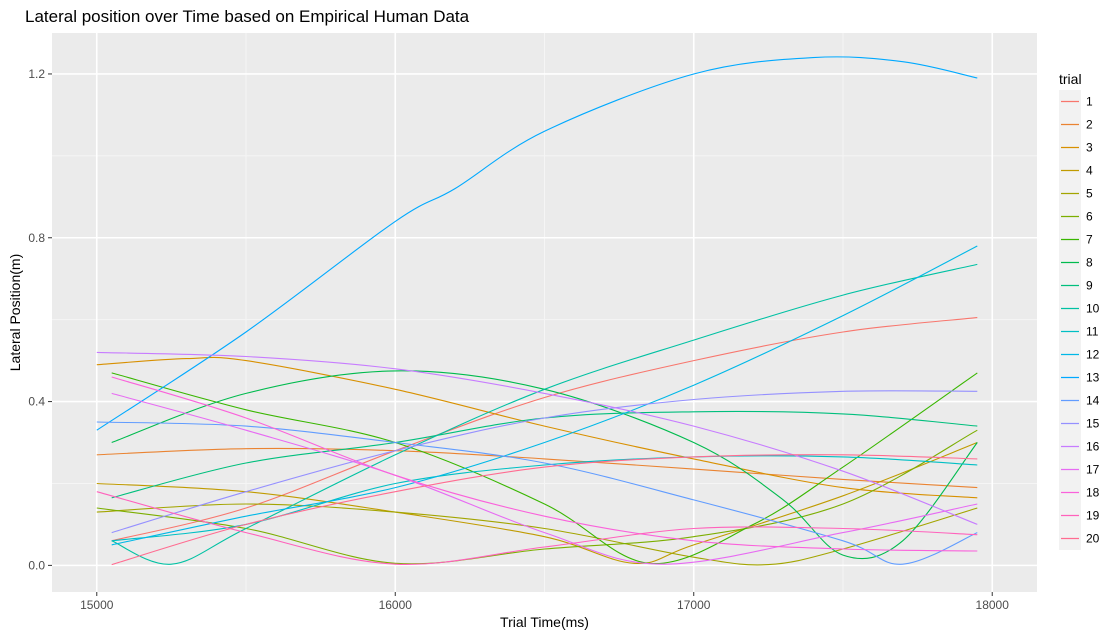 The width and height of the screenshot is (1114, 637). Describe the element at coordinates (1070, 79) in the screenshot. I see `legend-title: trial` at that location.